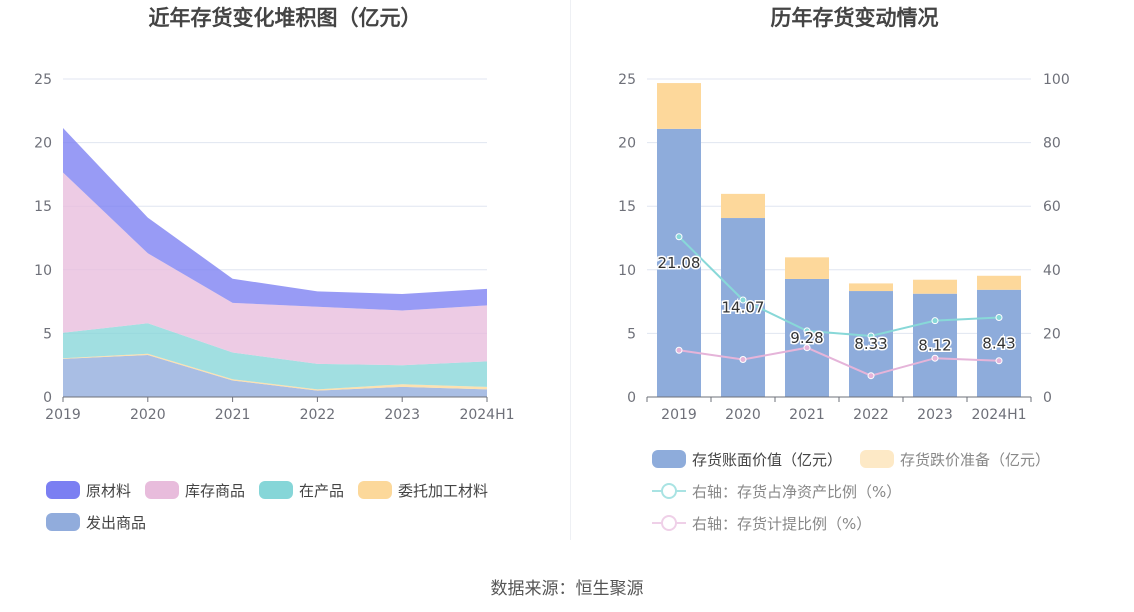 This screenshot has width=1134, height=612. I want to click on bar-chart-data-labels: 21.08 14.07 9.28 8.33 8.12 8.43, so click(836, 303).